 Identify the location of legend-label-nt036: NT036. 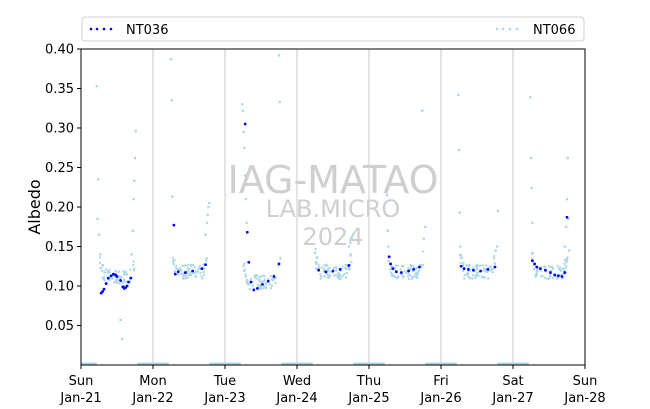
(147, 30).